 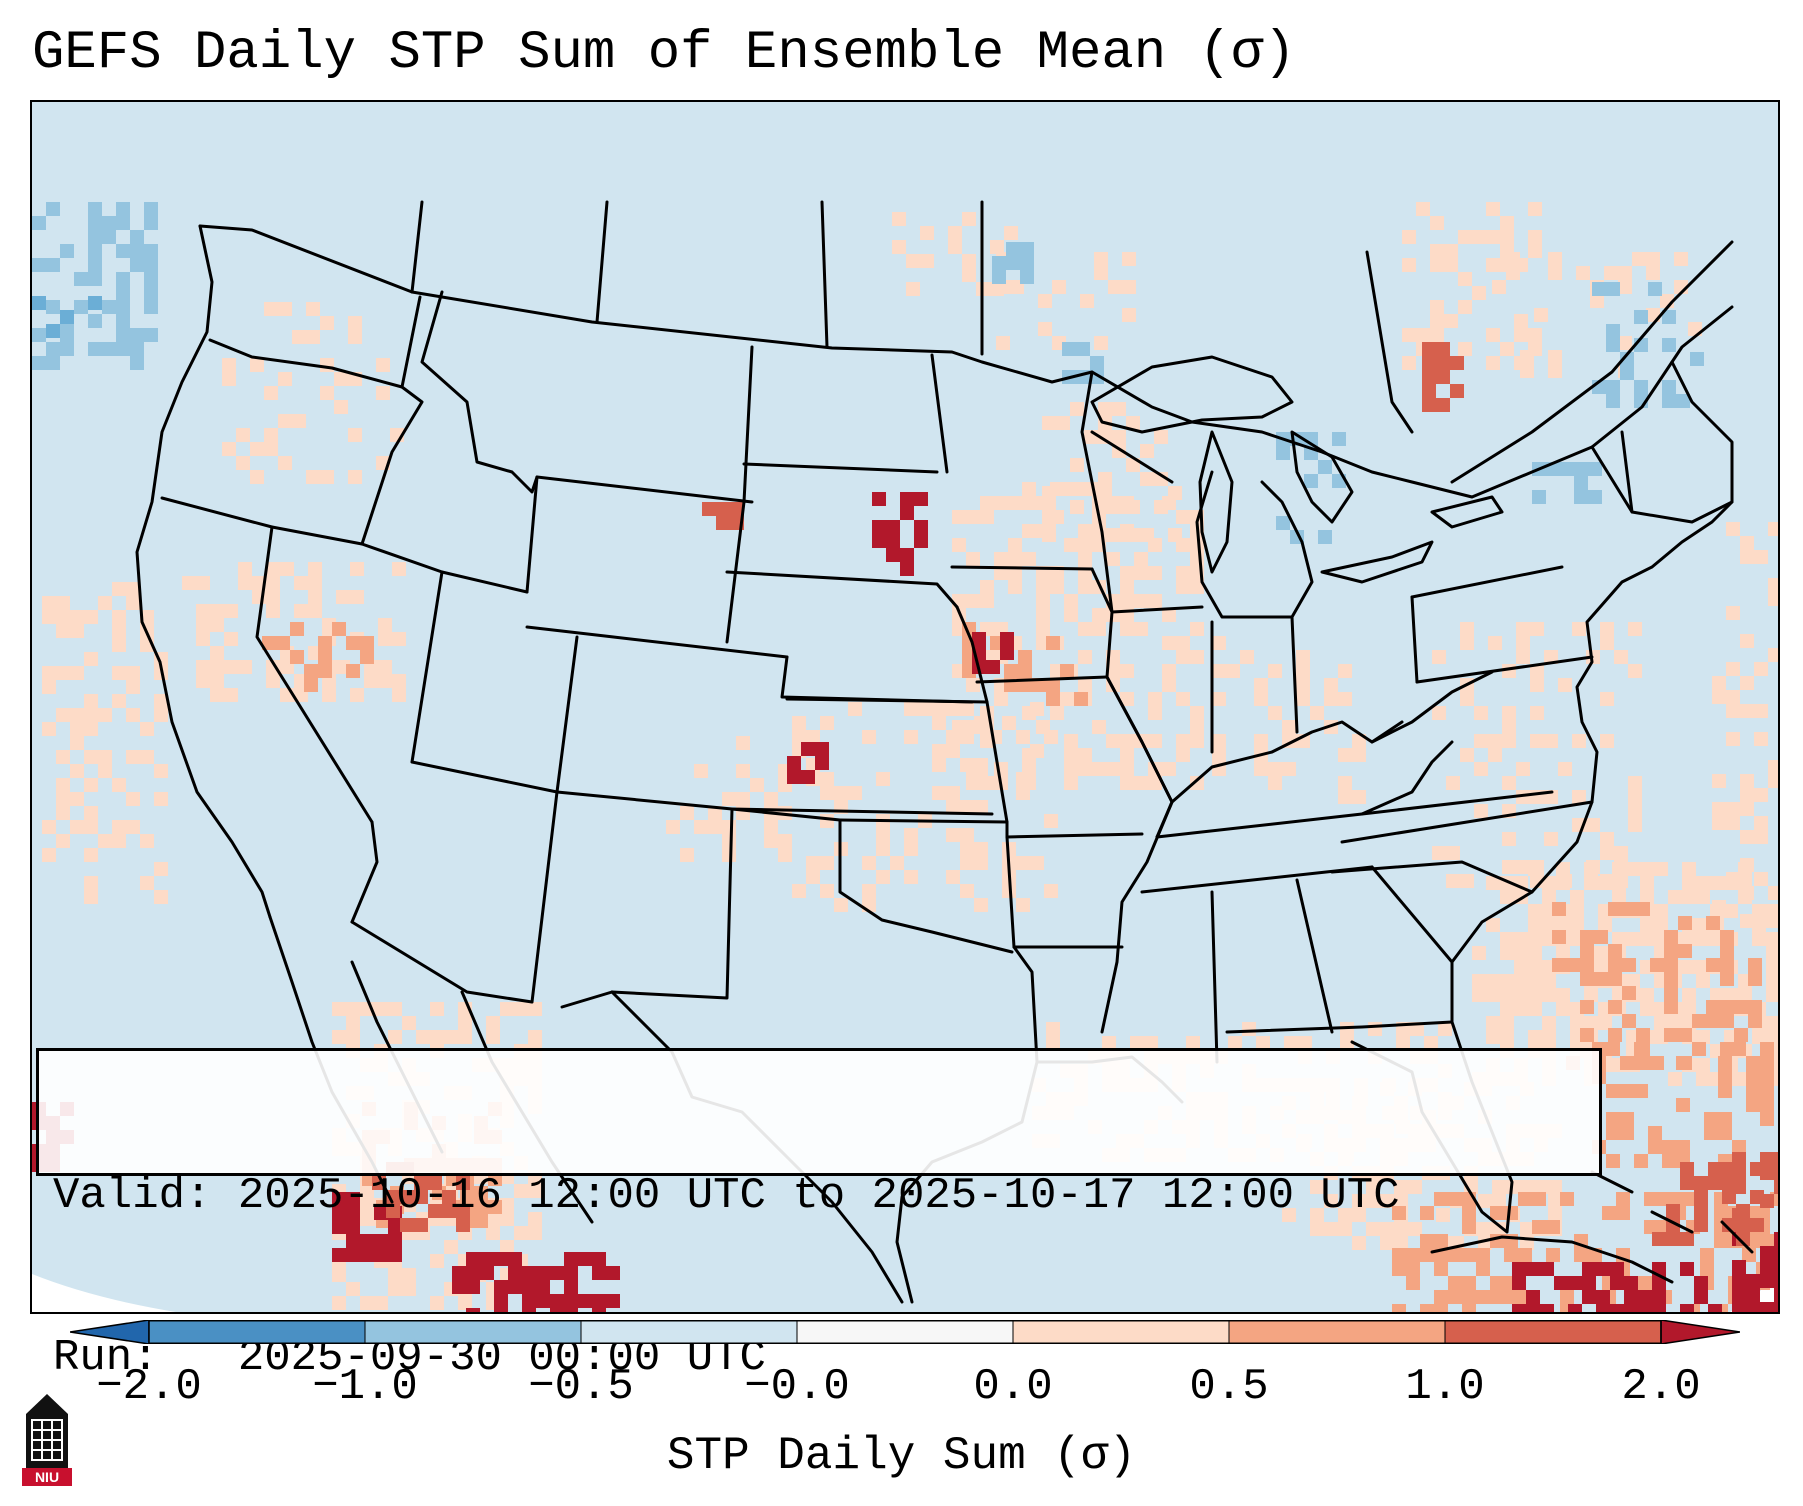 What do you see at coordinates (748, 424) in the screenshot?
I see `mt-nd-border` at bounding box center [748, 424].